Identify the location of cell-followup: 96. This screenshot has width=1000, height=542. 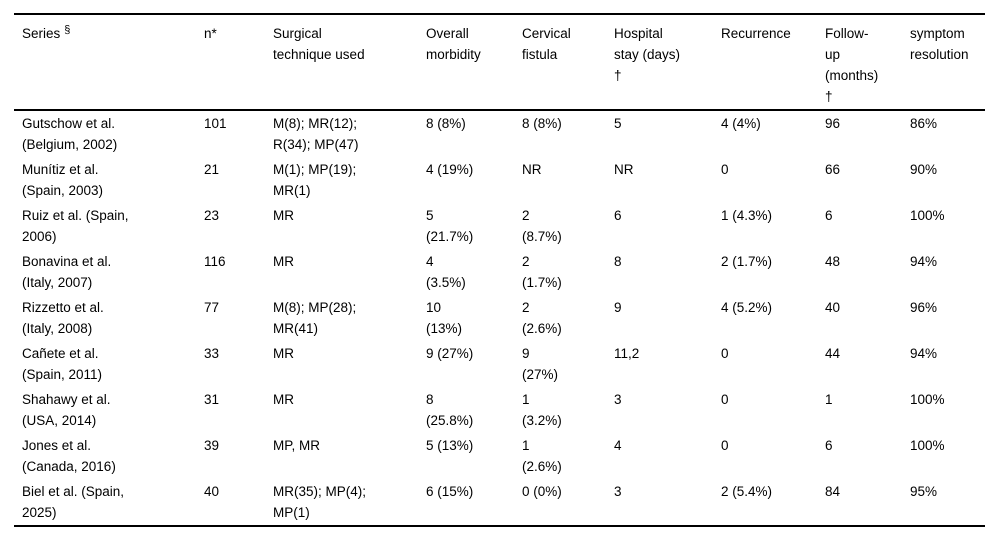
(833, 123).